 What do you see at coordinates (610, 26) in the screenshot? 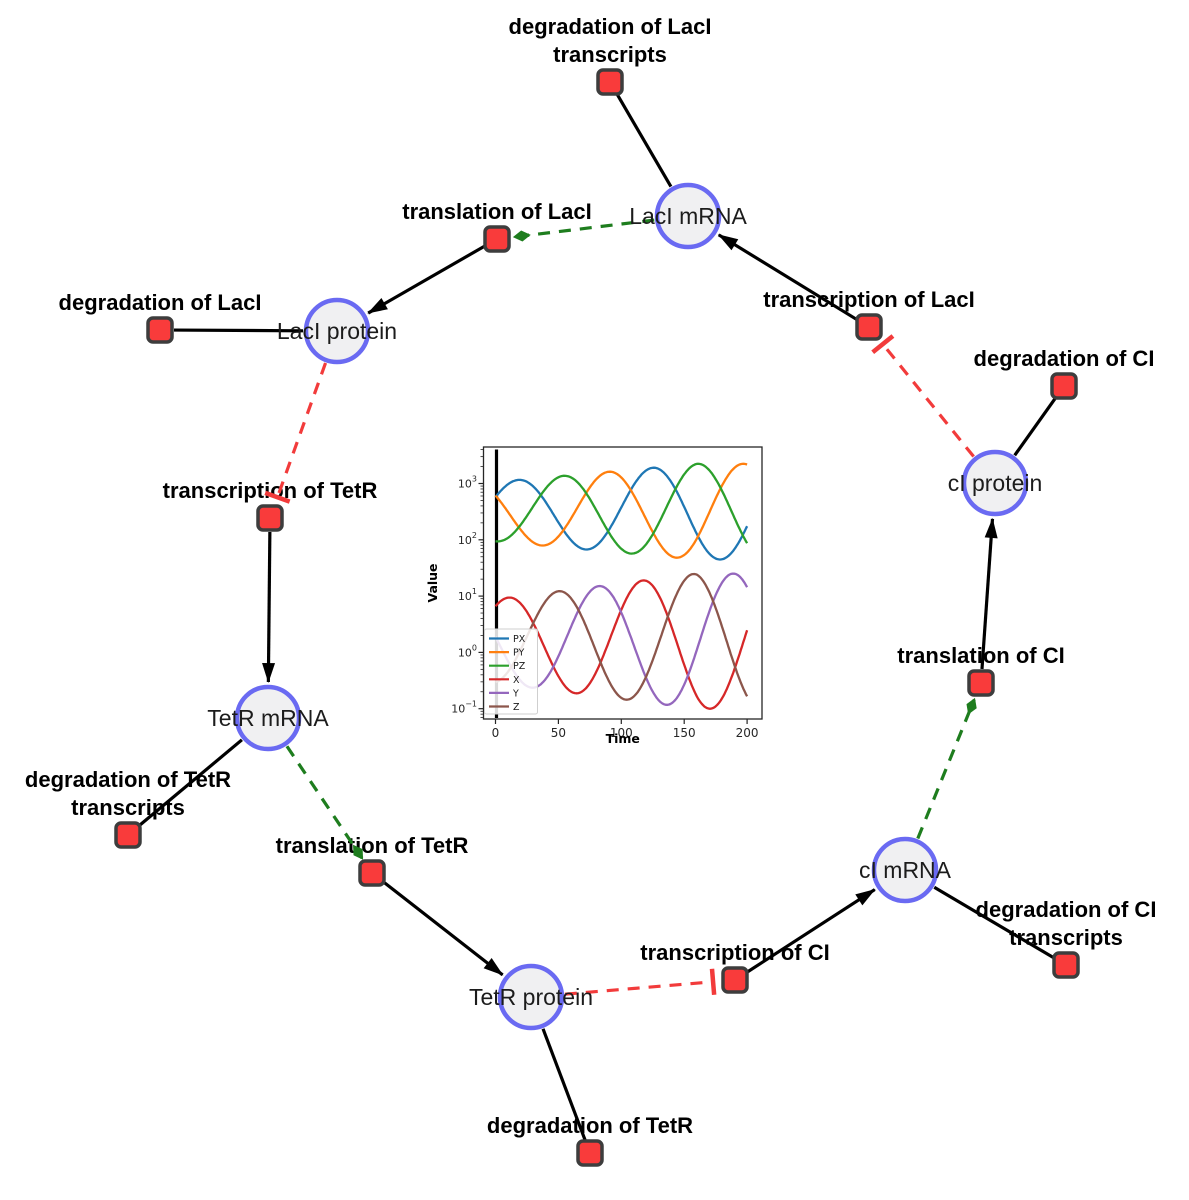
I see `reaction-label-deg-laci-transcripts: degradation of LacI` at bounding box center [610, 26].